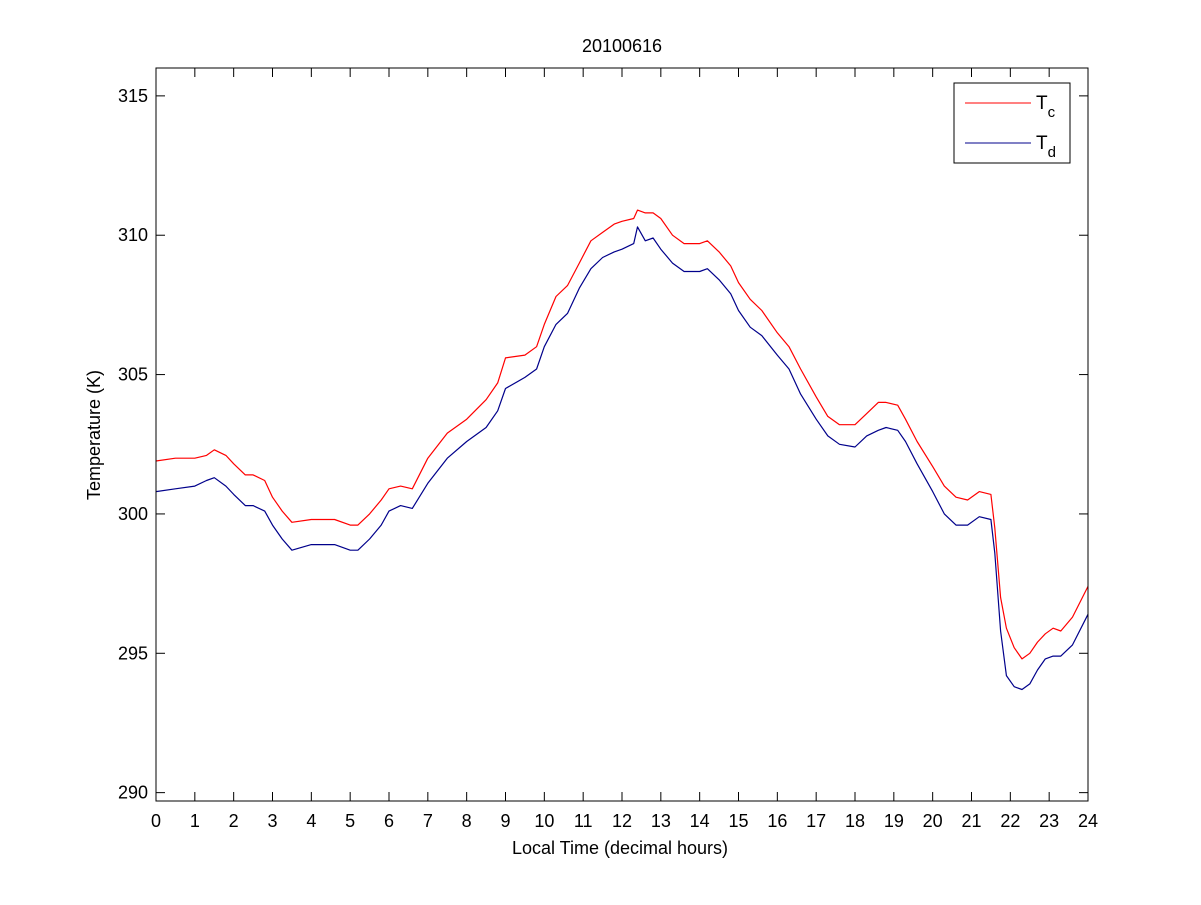 This screenshot has height=905, width=1201. I want to click on x-tick-label: 1, so click(195, 821).